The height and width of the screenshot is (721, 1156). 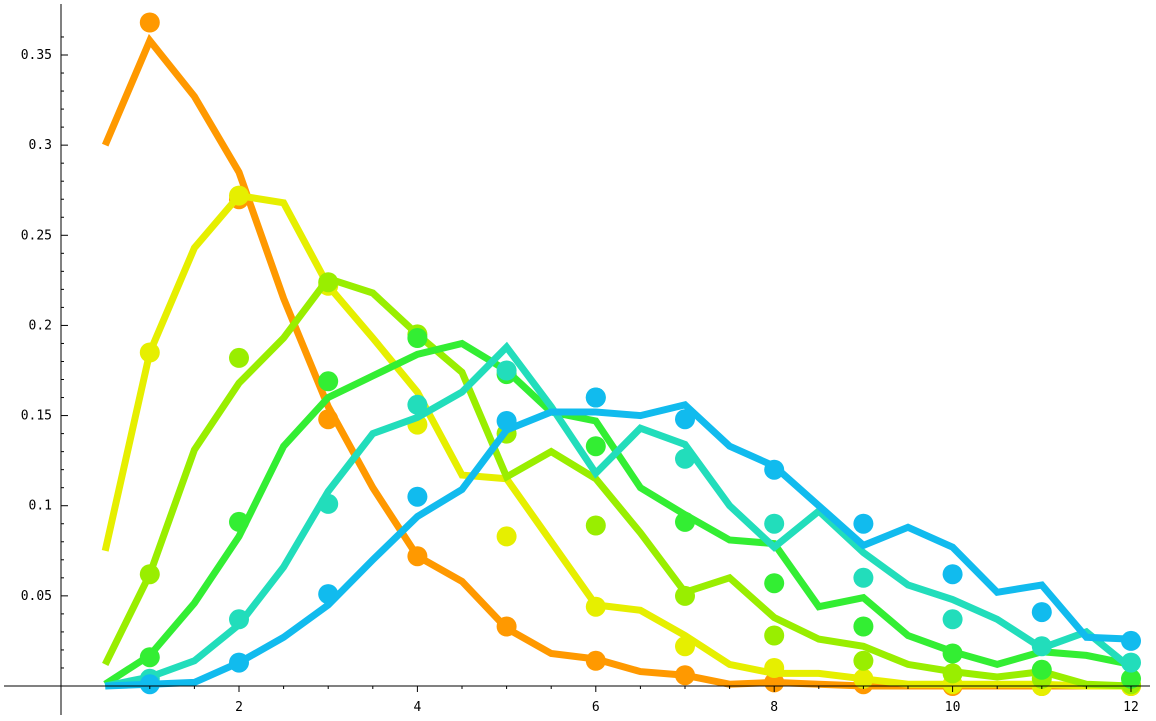 What do you see at coordinates (239, 707) in the screenshot?
I see `x-tick-label: 2` at bounding box center [239, 707].